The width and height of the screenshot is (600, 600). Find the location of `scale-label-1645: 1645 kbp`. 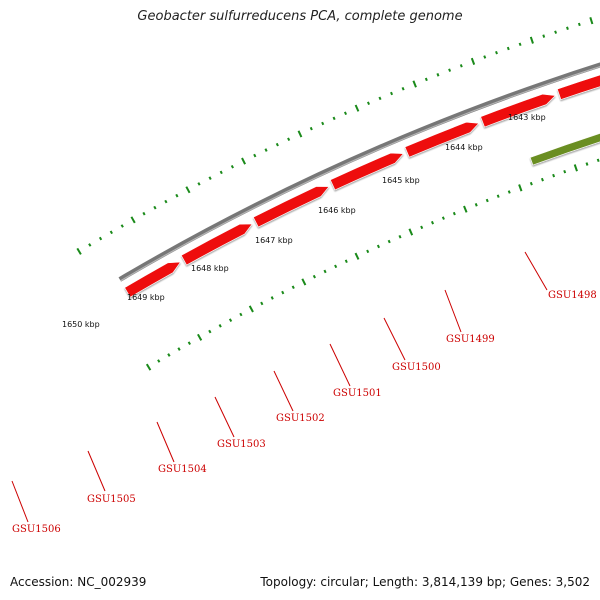

scale-label-1645: 1645 kbp is located at coordinates (401, 180).